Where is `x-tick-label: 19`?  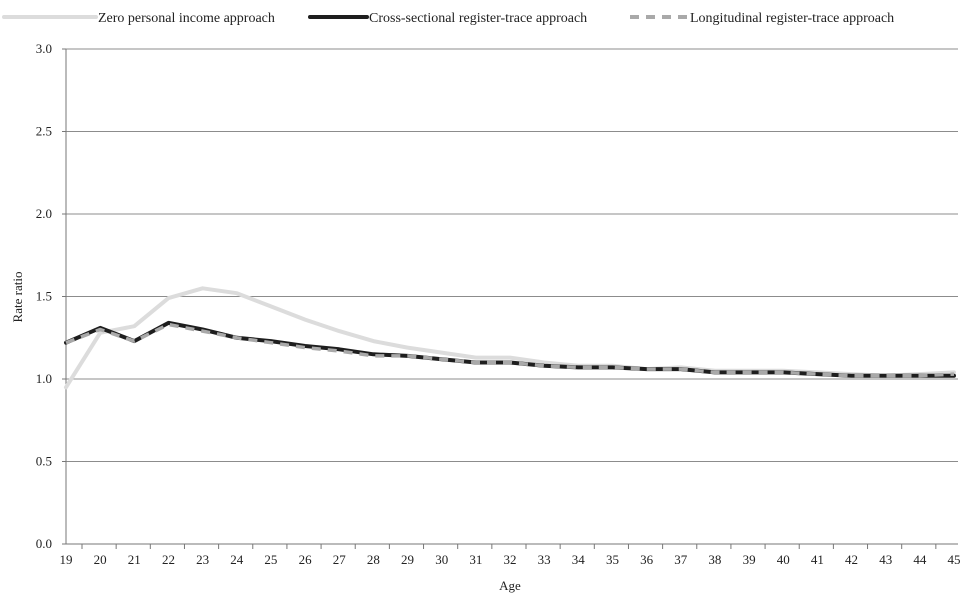
x-tick-label: 19 is located at coordinates (66, 559).